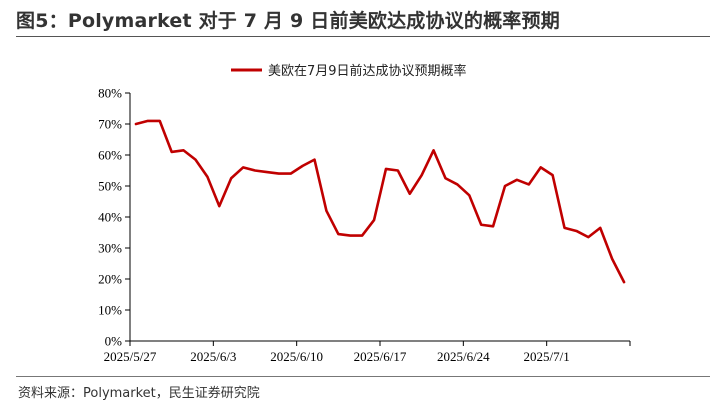 Image resolution: width=726 pixels, height=408 pixels. I want to click on x-tick-label: 2025/7/1, so click(547, 356).